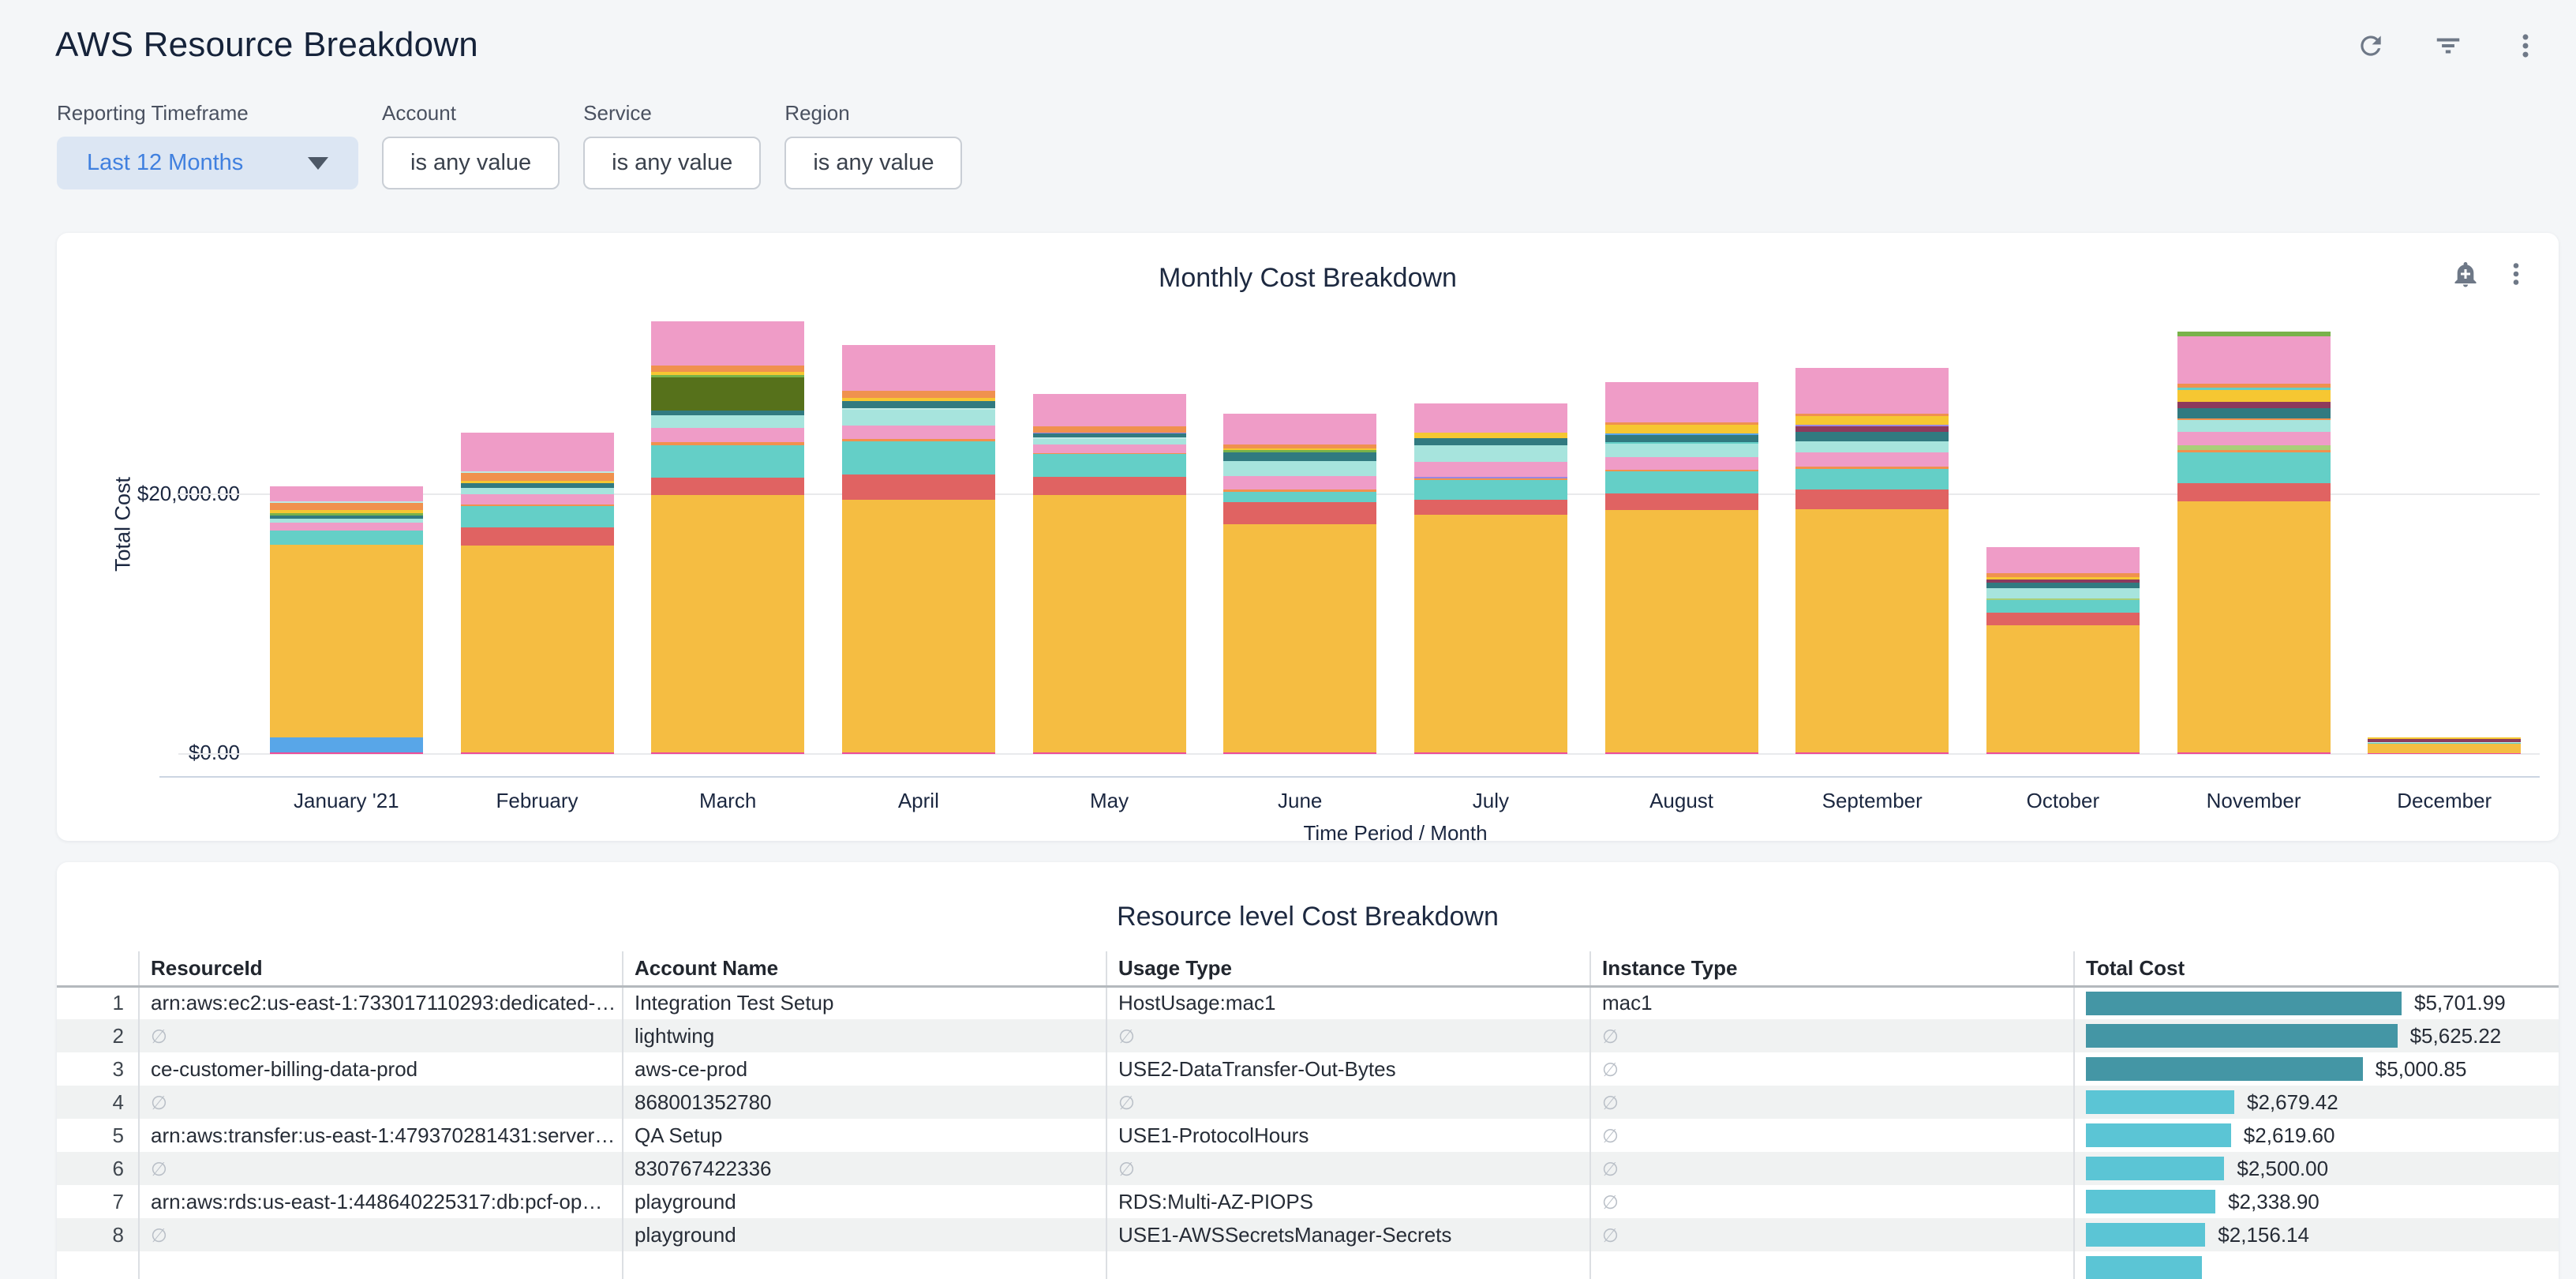 The height and width of the screenshot is (1279, 2576). I want to click on stacked-bar-november, so click(2254, 543).